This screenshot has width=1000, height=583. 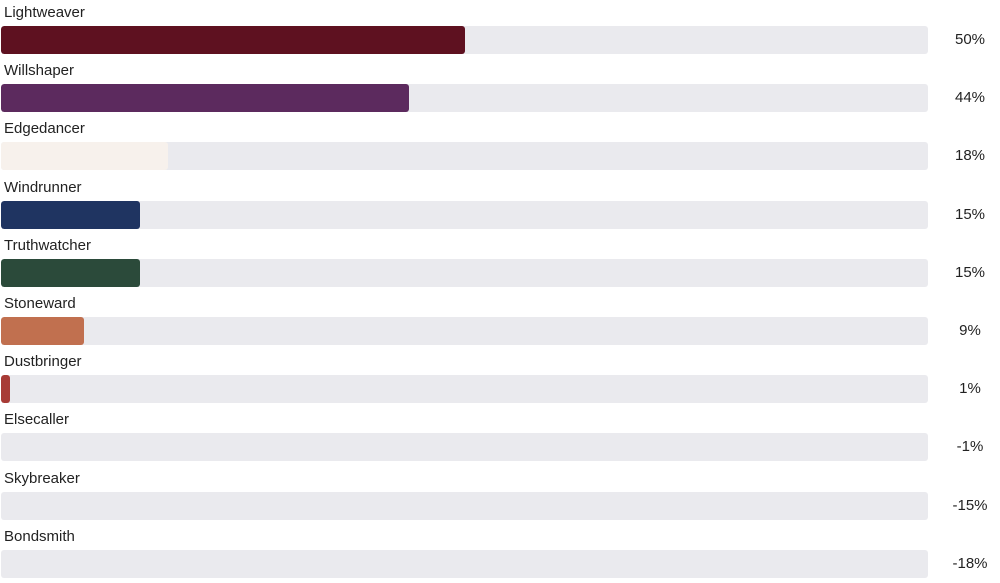 I want to click on bar-label: Skybreaker, so click(x=42, y=478).